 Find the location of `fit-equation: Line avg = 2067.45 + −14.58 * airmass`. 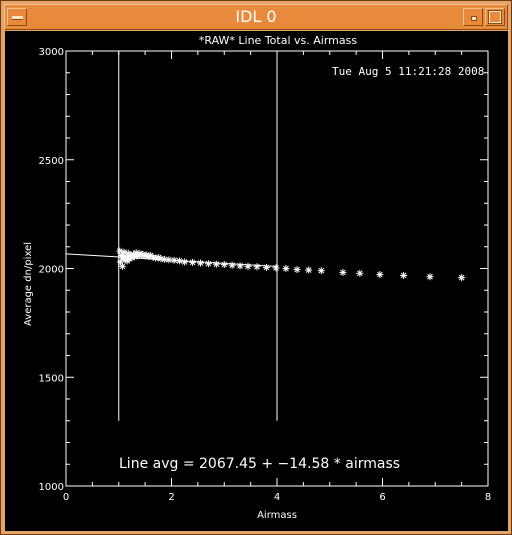

fit-equation: Line avg = 2067.45 + −14.58 * airmass is located at coordinates (259, 464).